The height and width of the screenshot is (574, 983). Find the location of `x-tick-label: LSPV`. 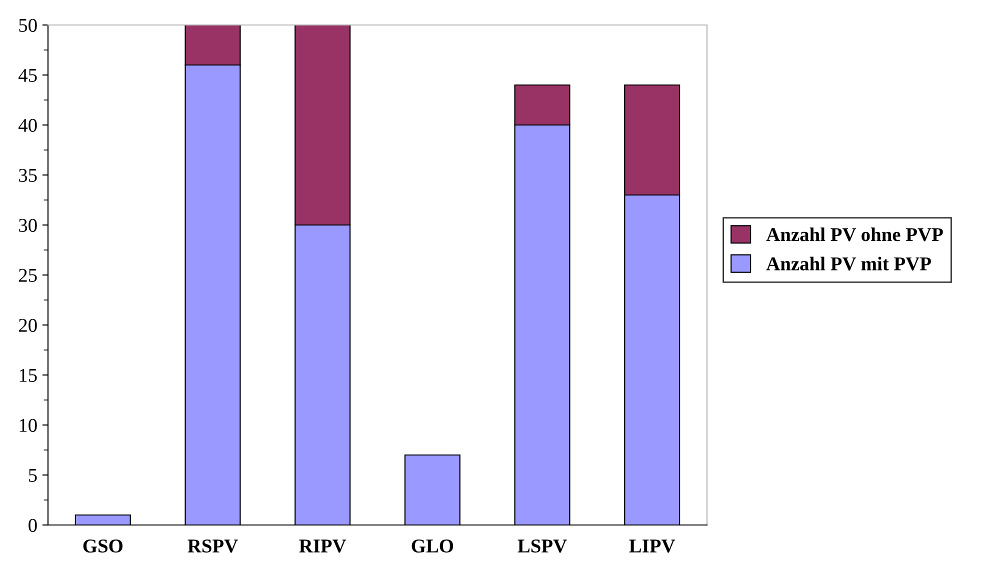

x-tick-label: LSPV is located at coordinates (542, 546).